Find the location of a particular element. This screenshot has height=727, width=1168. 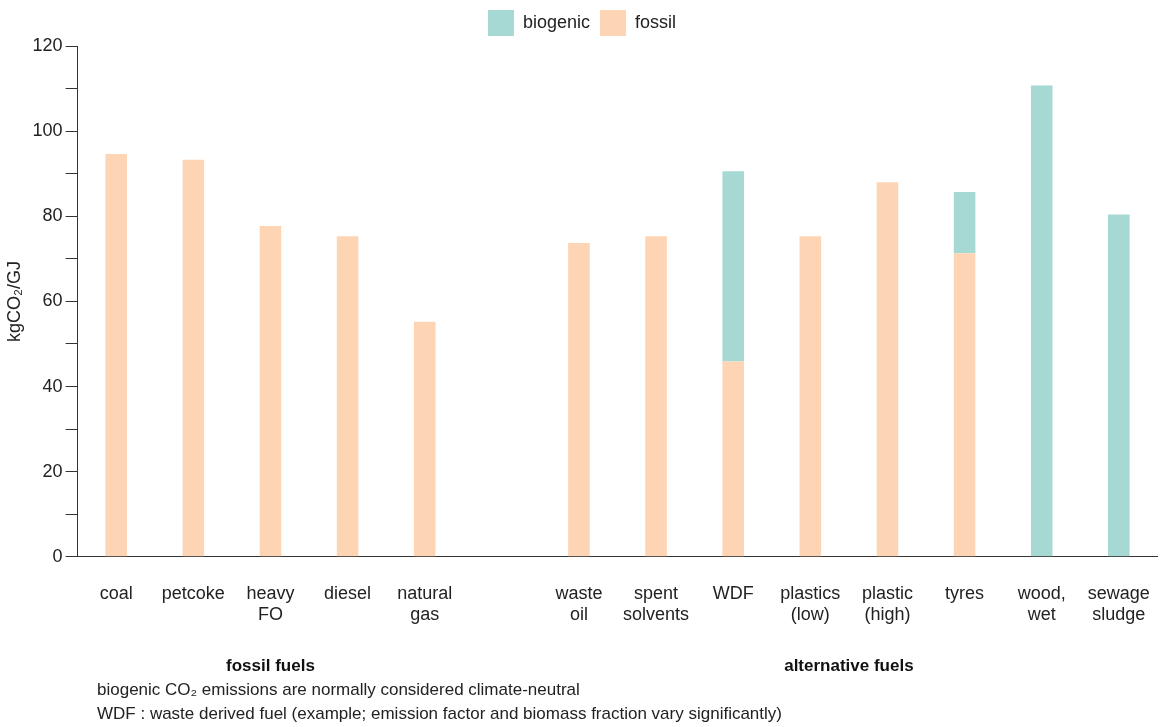

x-tick-label: diesel is located at coordinates (348, 592).